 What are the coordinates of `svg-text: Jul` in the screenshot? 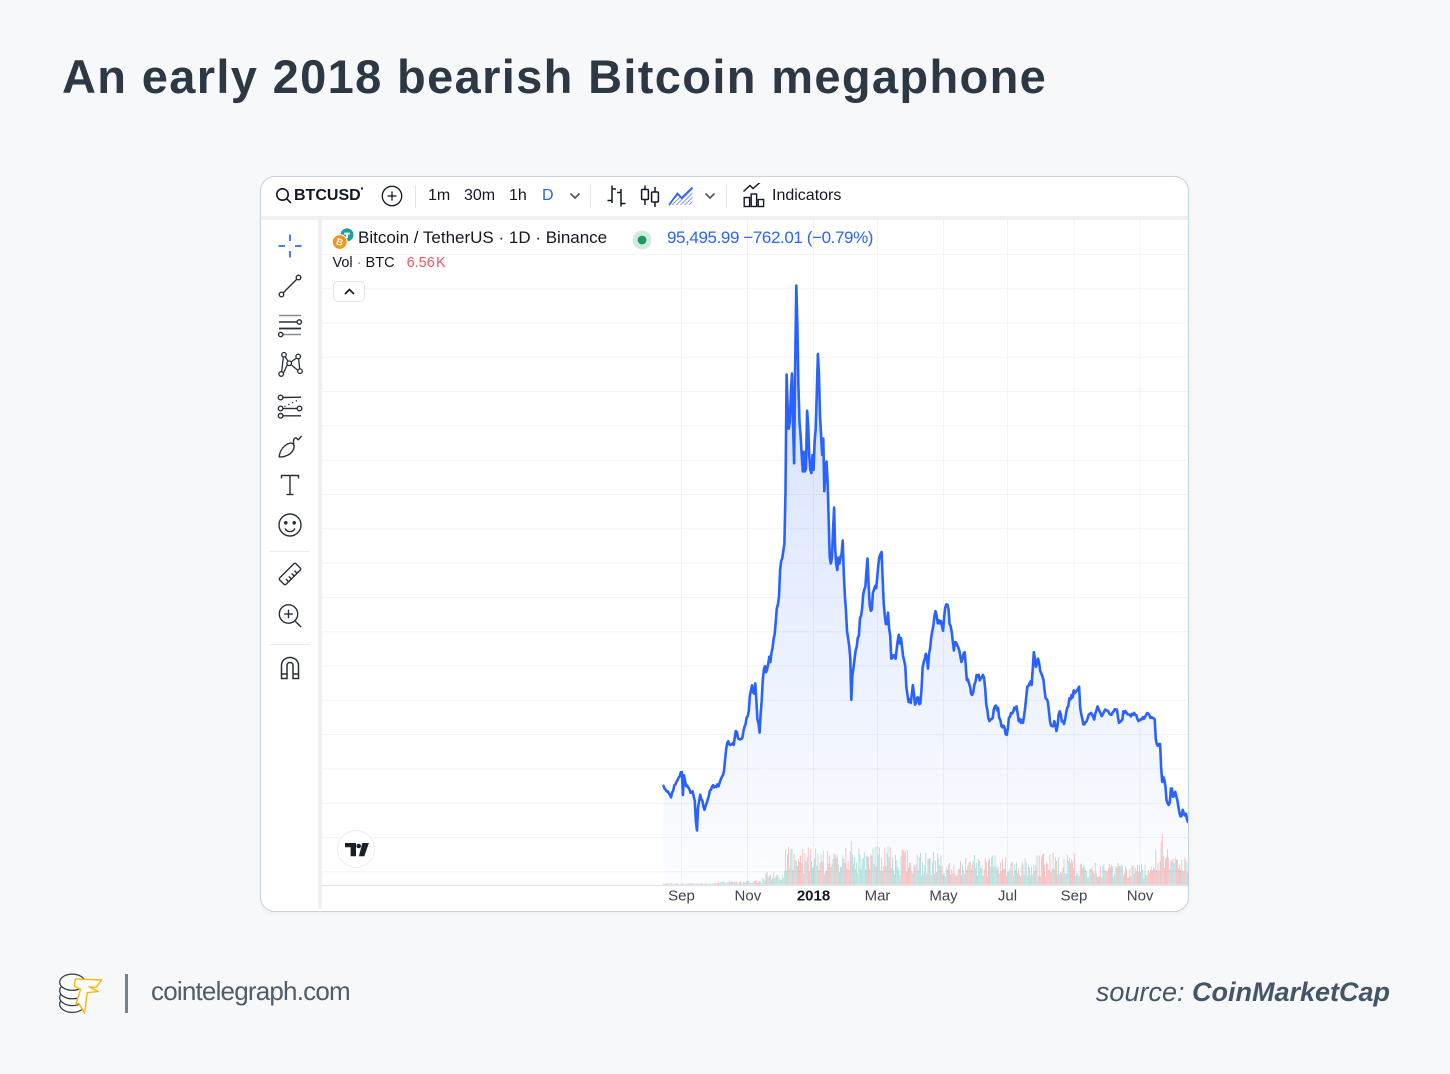 It's located at (1007, 896).